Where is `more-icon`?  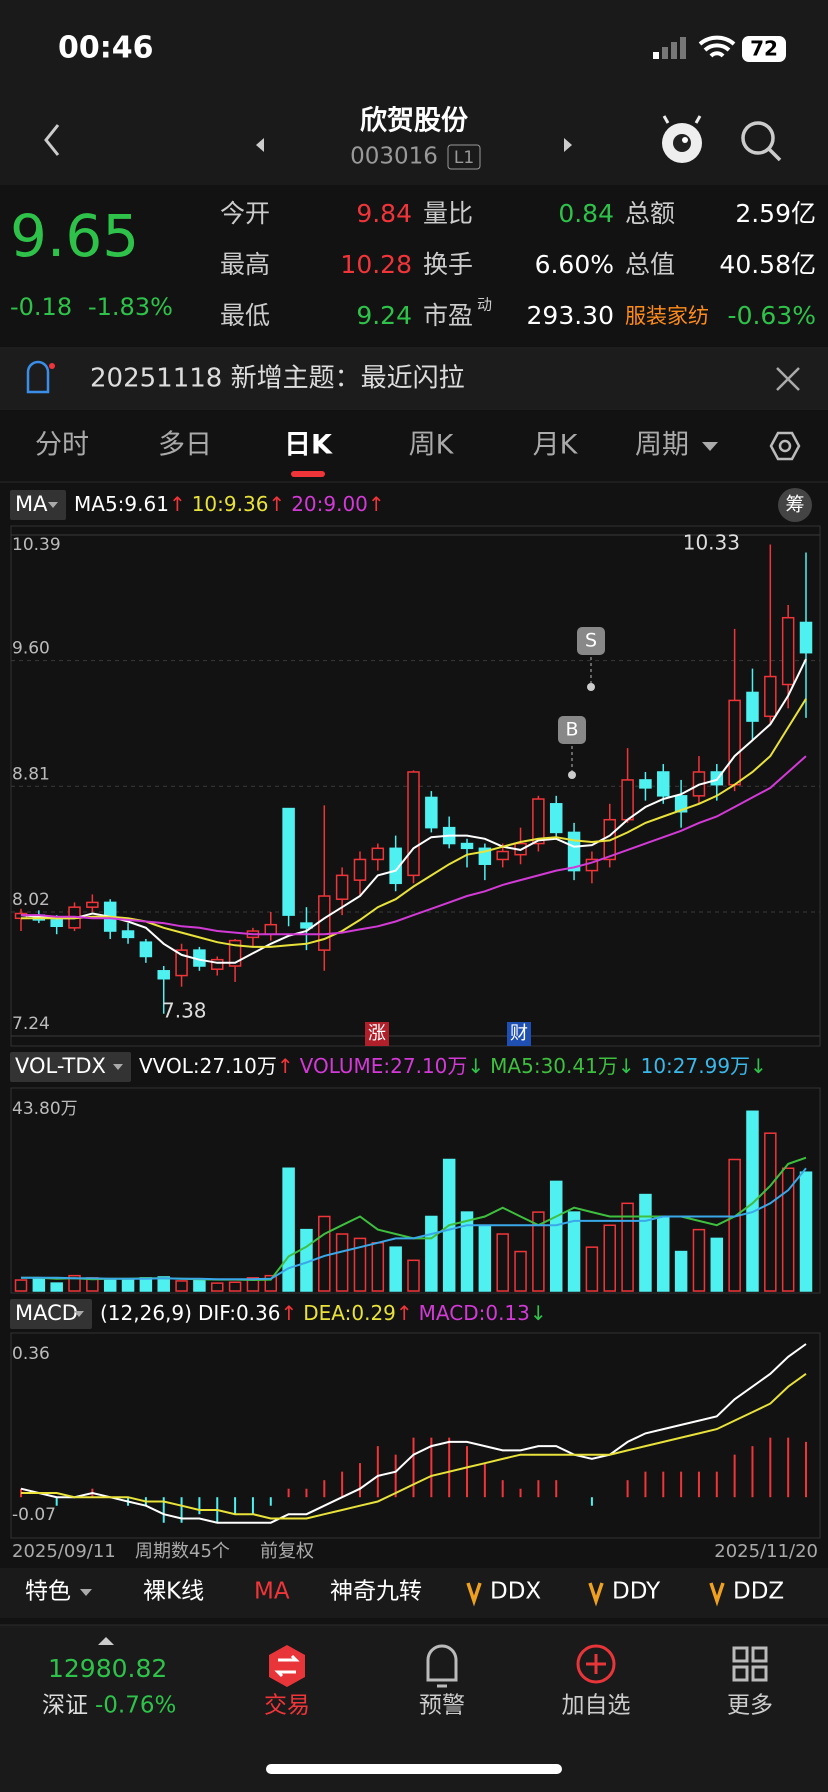 more-icon is located at coordinates (750, 1664).